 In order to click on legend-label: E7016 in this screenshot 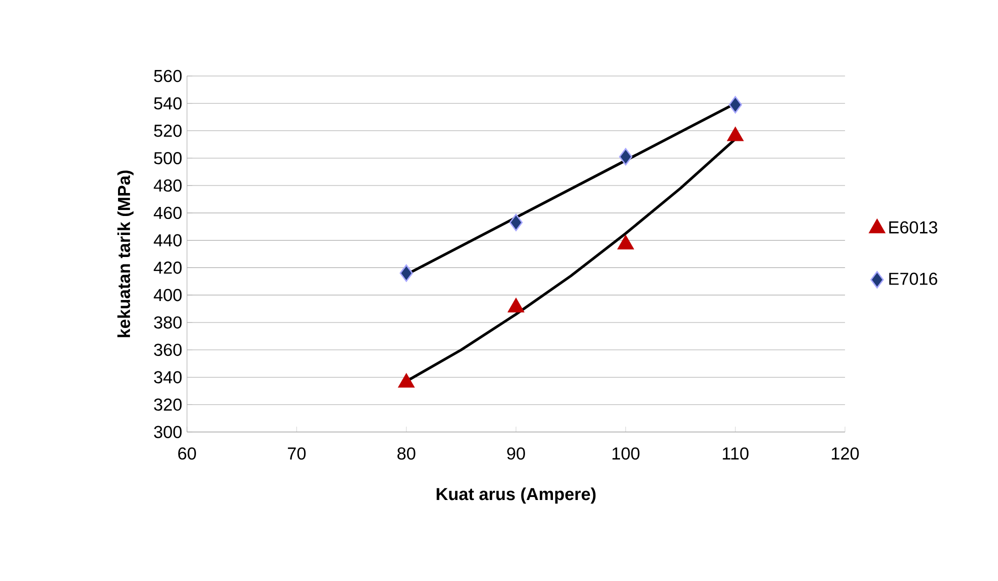, I will do `click(913, 278)`.